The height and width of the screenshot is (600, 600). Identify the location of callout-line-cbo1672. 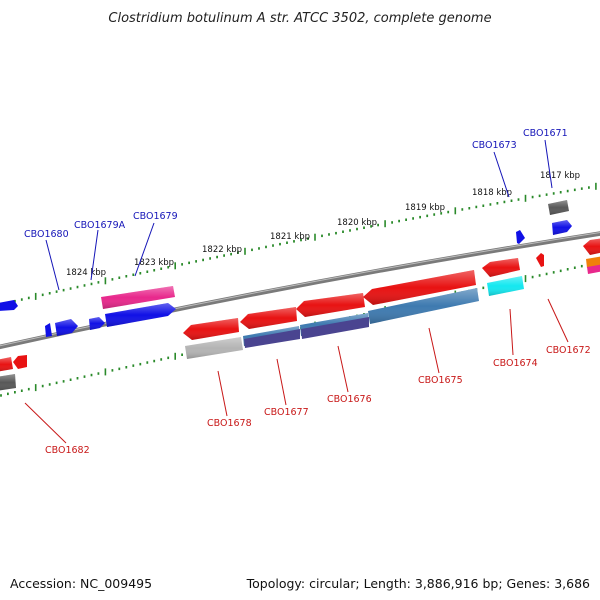
(558, 320).